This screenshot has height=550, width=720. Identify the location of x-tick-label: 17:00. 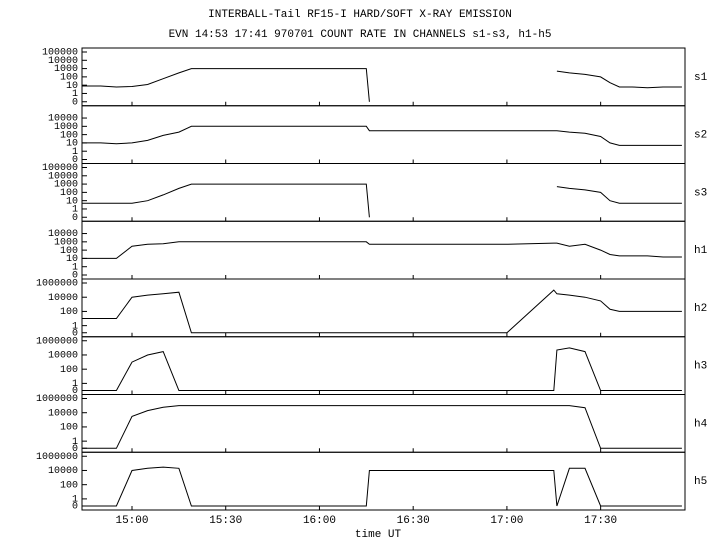
(506, 521).